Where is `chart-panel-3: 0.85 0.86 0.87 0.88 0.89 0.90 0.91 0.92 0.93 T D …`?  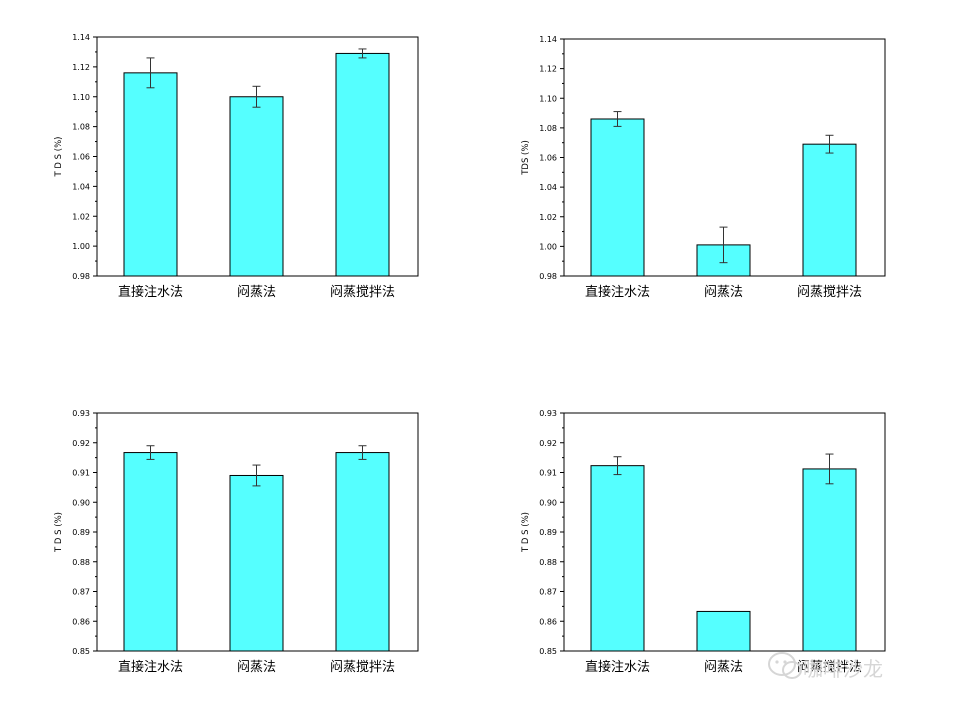 chart-panel-3: 0.85 0.86 0.87 0.88 0.89 0.90 0.91 0.92 0.93 T D … is located at coordinates (236, 542).